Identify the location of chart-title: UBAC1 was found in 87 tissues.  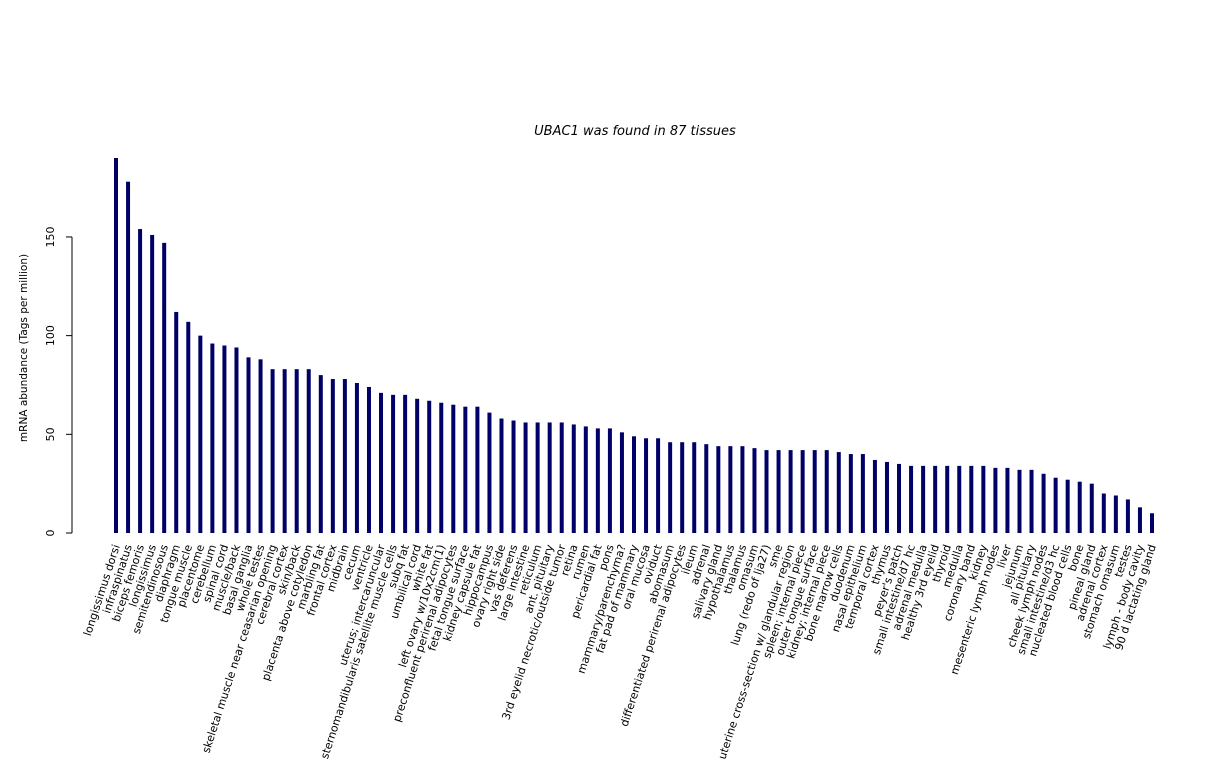
(635, 131).